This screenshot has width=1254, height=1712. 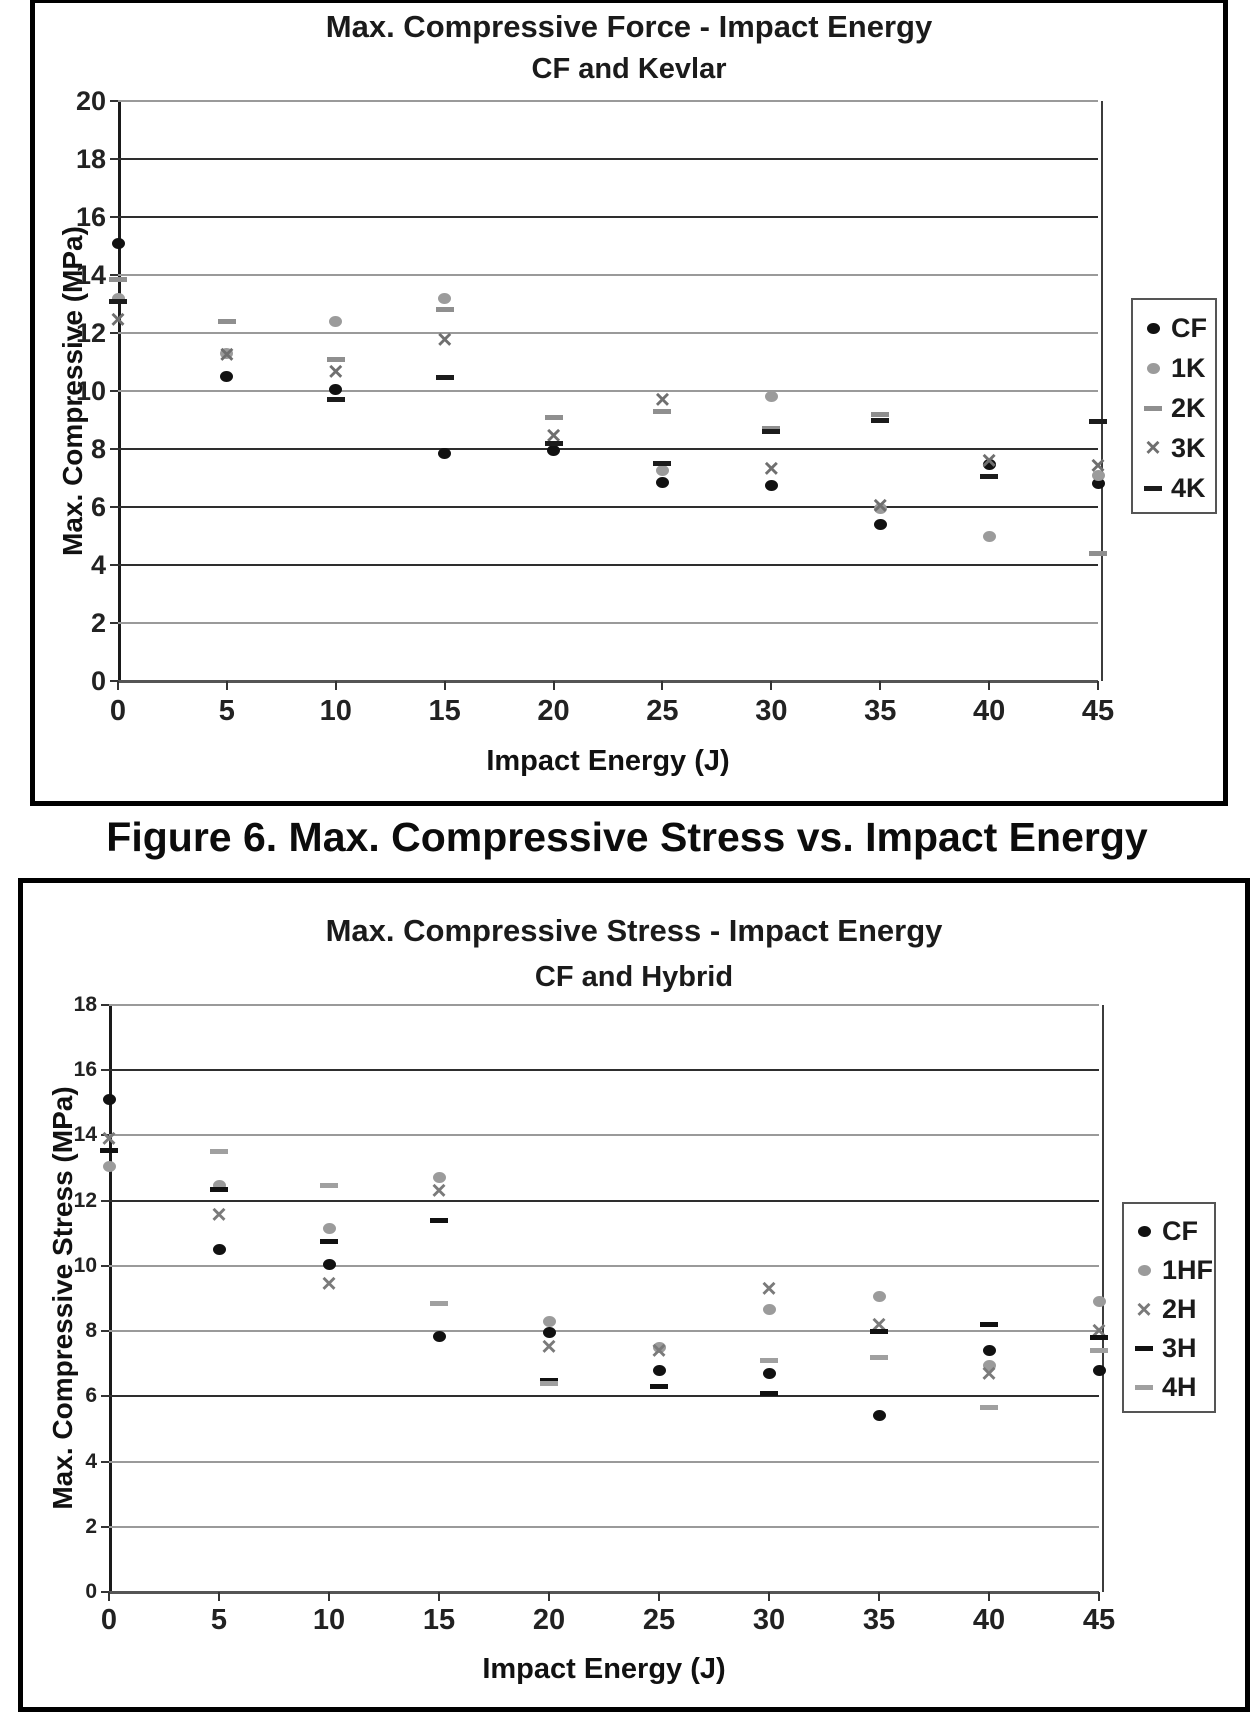 I want to click on y-tick-label: 14, so click(x=90, y=275).